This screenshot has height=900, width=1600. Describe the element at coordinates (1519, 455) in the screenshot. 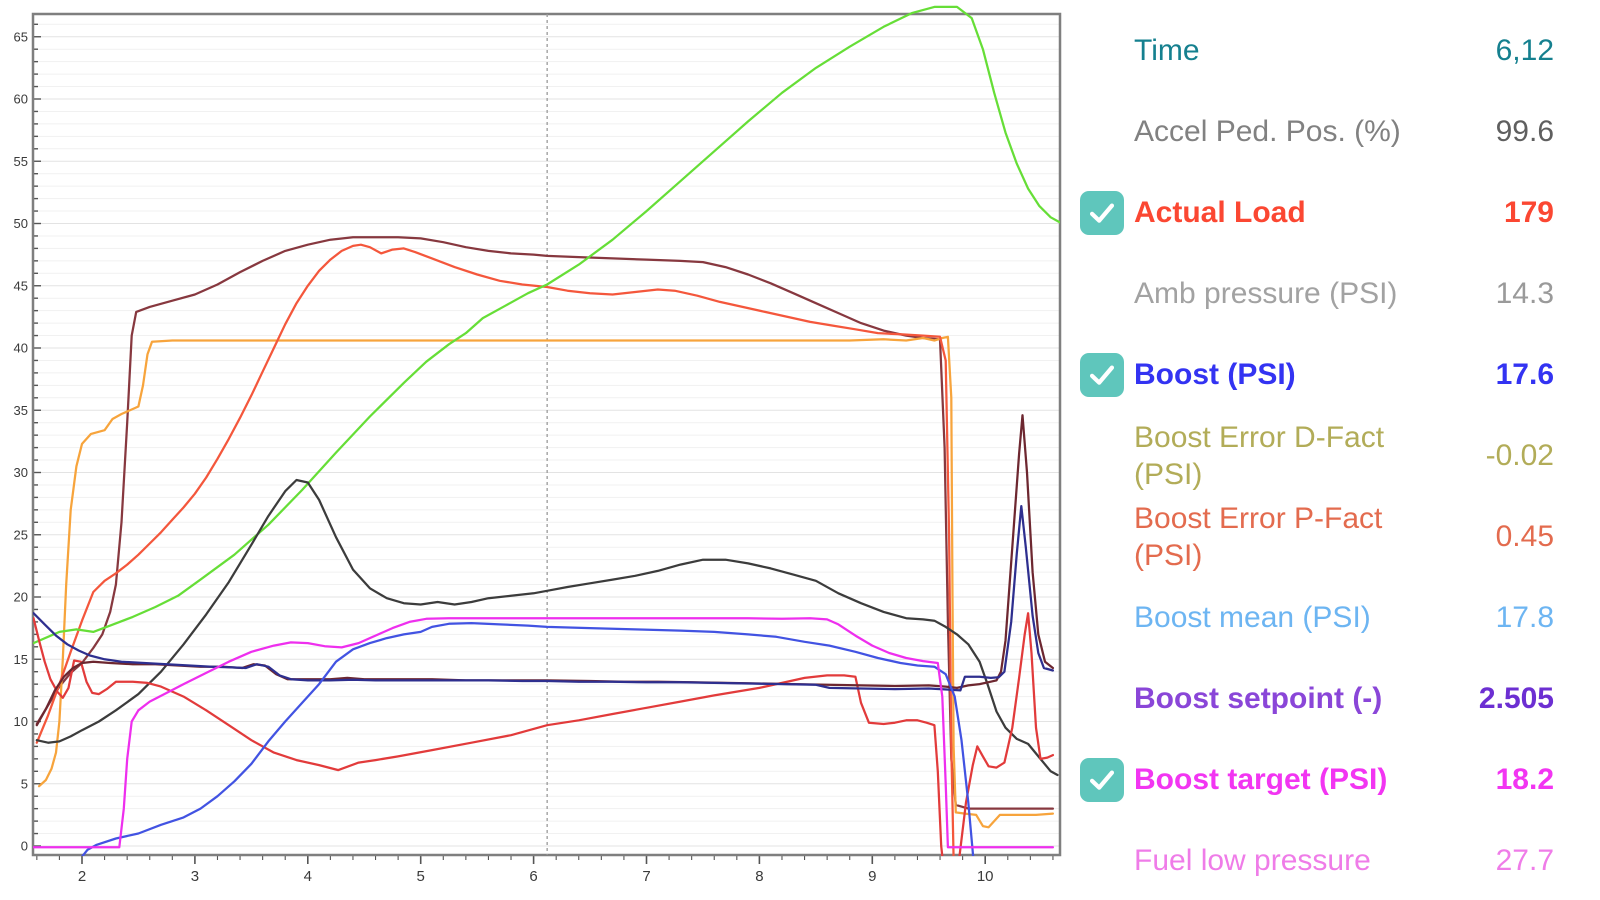

I see `parameter-value: -0.02` at that location.